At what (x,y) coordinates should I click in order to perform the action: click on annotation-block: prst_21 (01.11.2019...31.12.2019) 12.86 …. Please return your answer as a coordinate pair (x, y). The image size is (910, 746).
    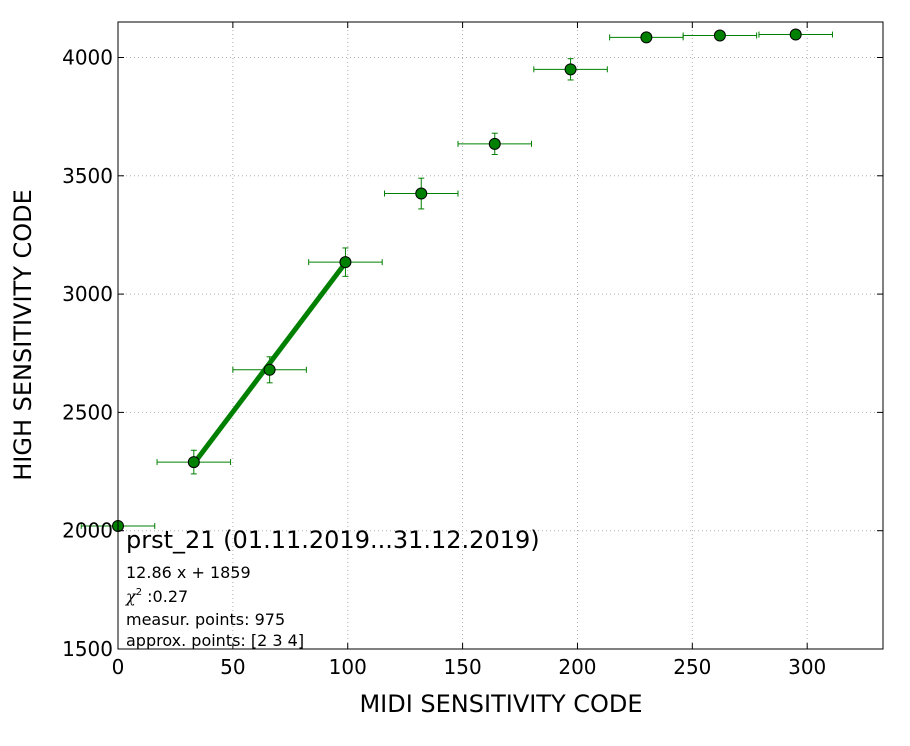
    Looking at the image, I should click on (332, 588).